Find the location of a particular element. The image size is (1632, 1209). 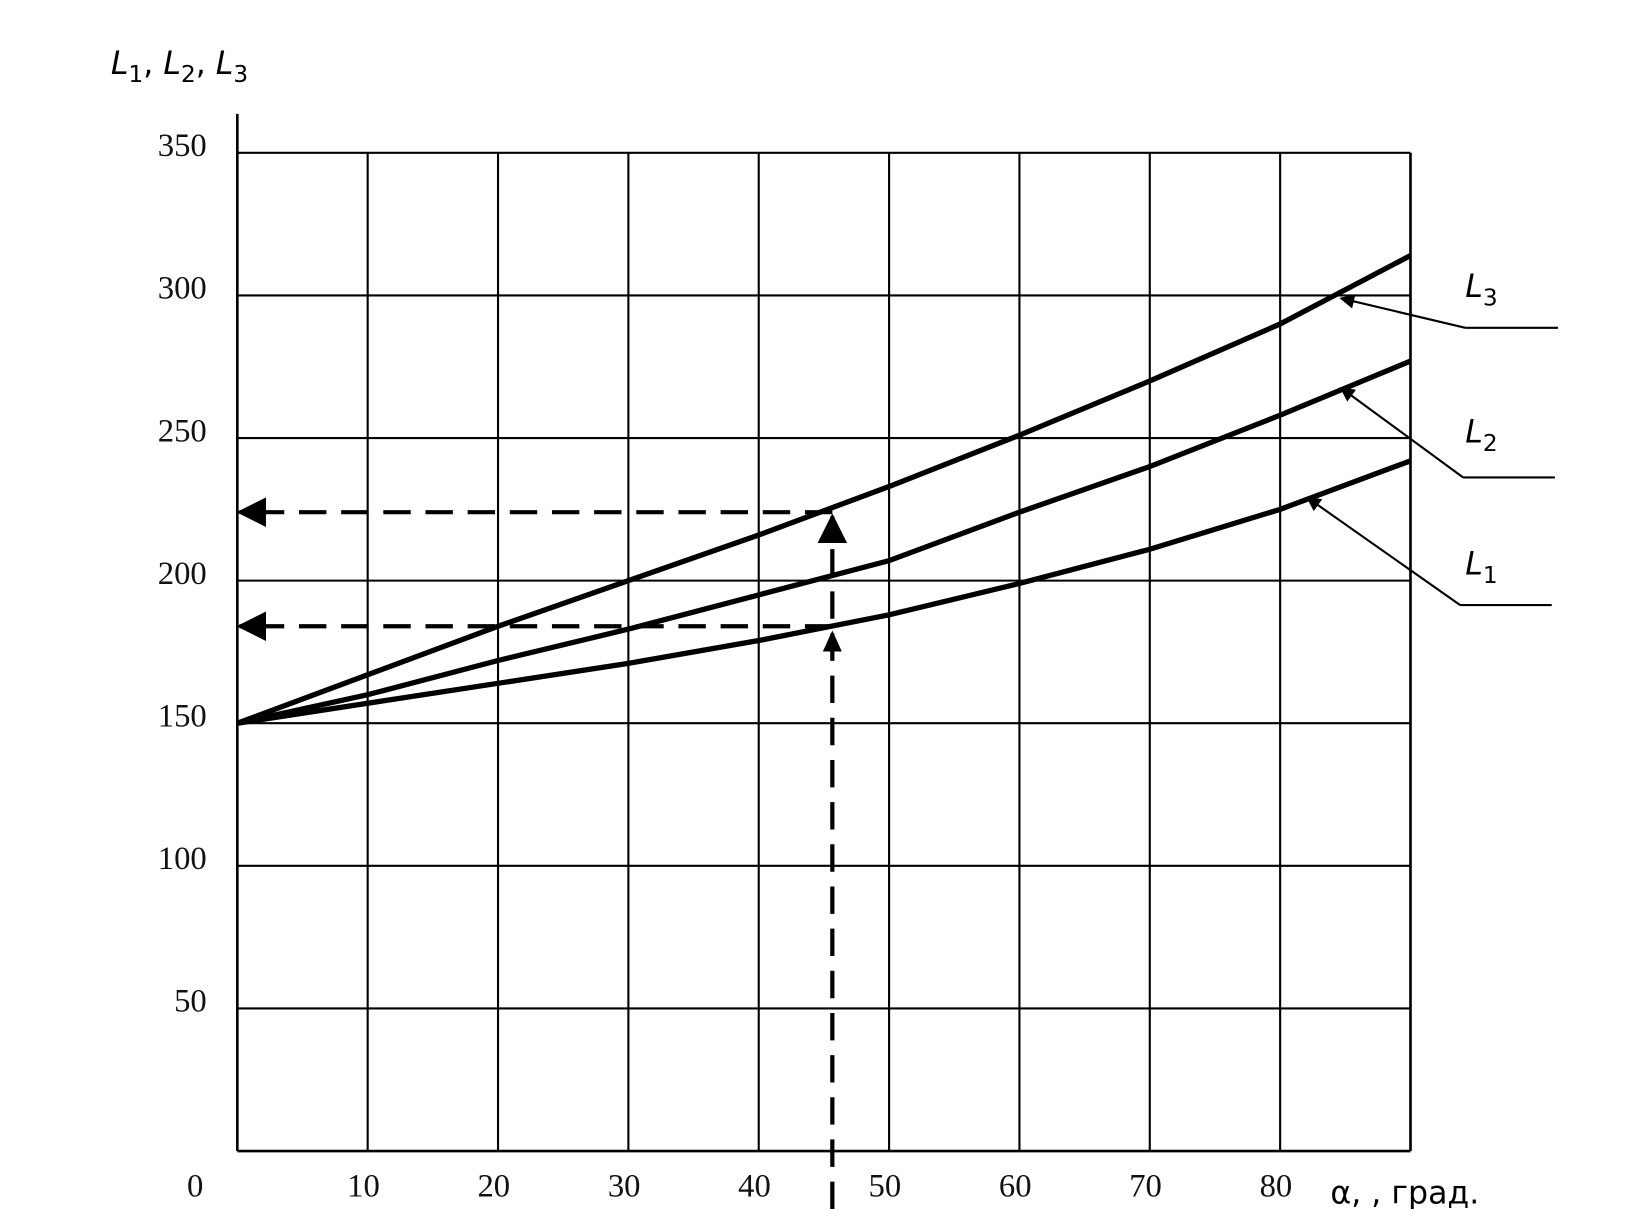

x-tick-label: 0 is located at coordinates (195, 1186).